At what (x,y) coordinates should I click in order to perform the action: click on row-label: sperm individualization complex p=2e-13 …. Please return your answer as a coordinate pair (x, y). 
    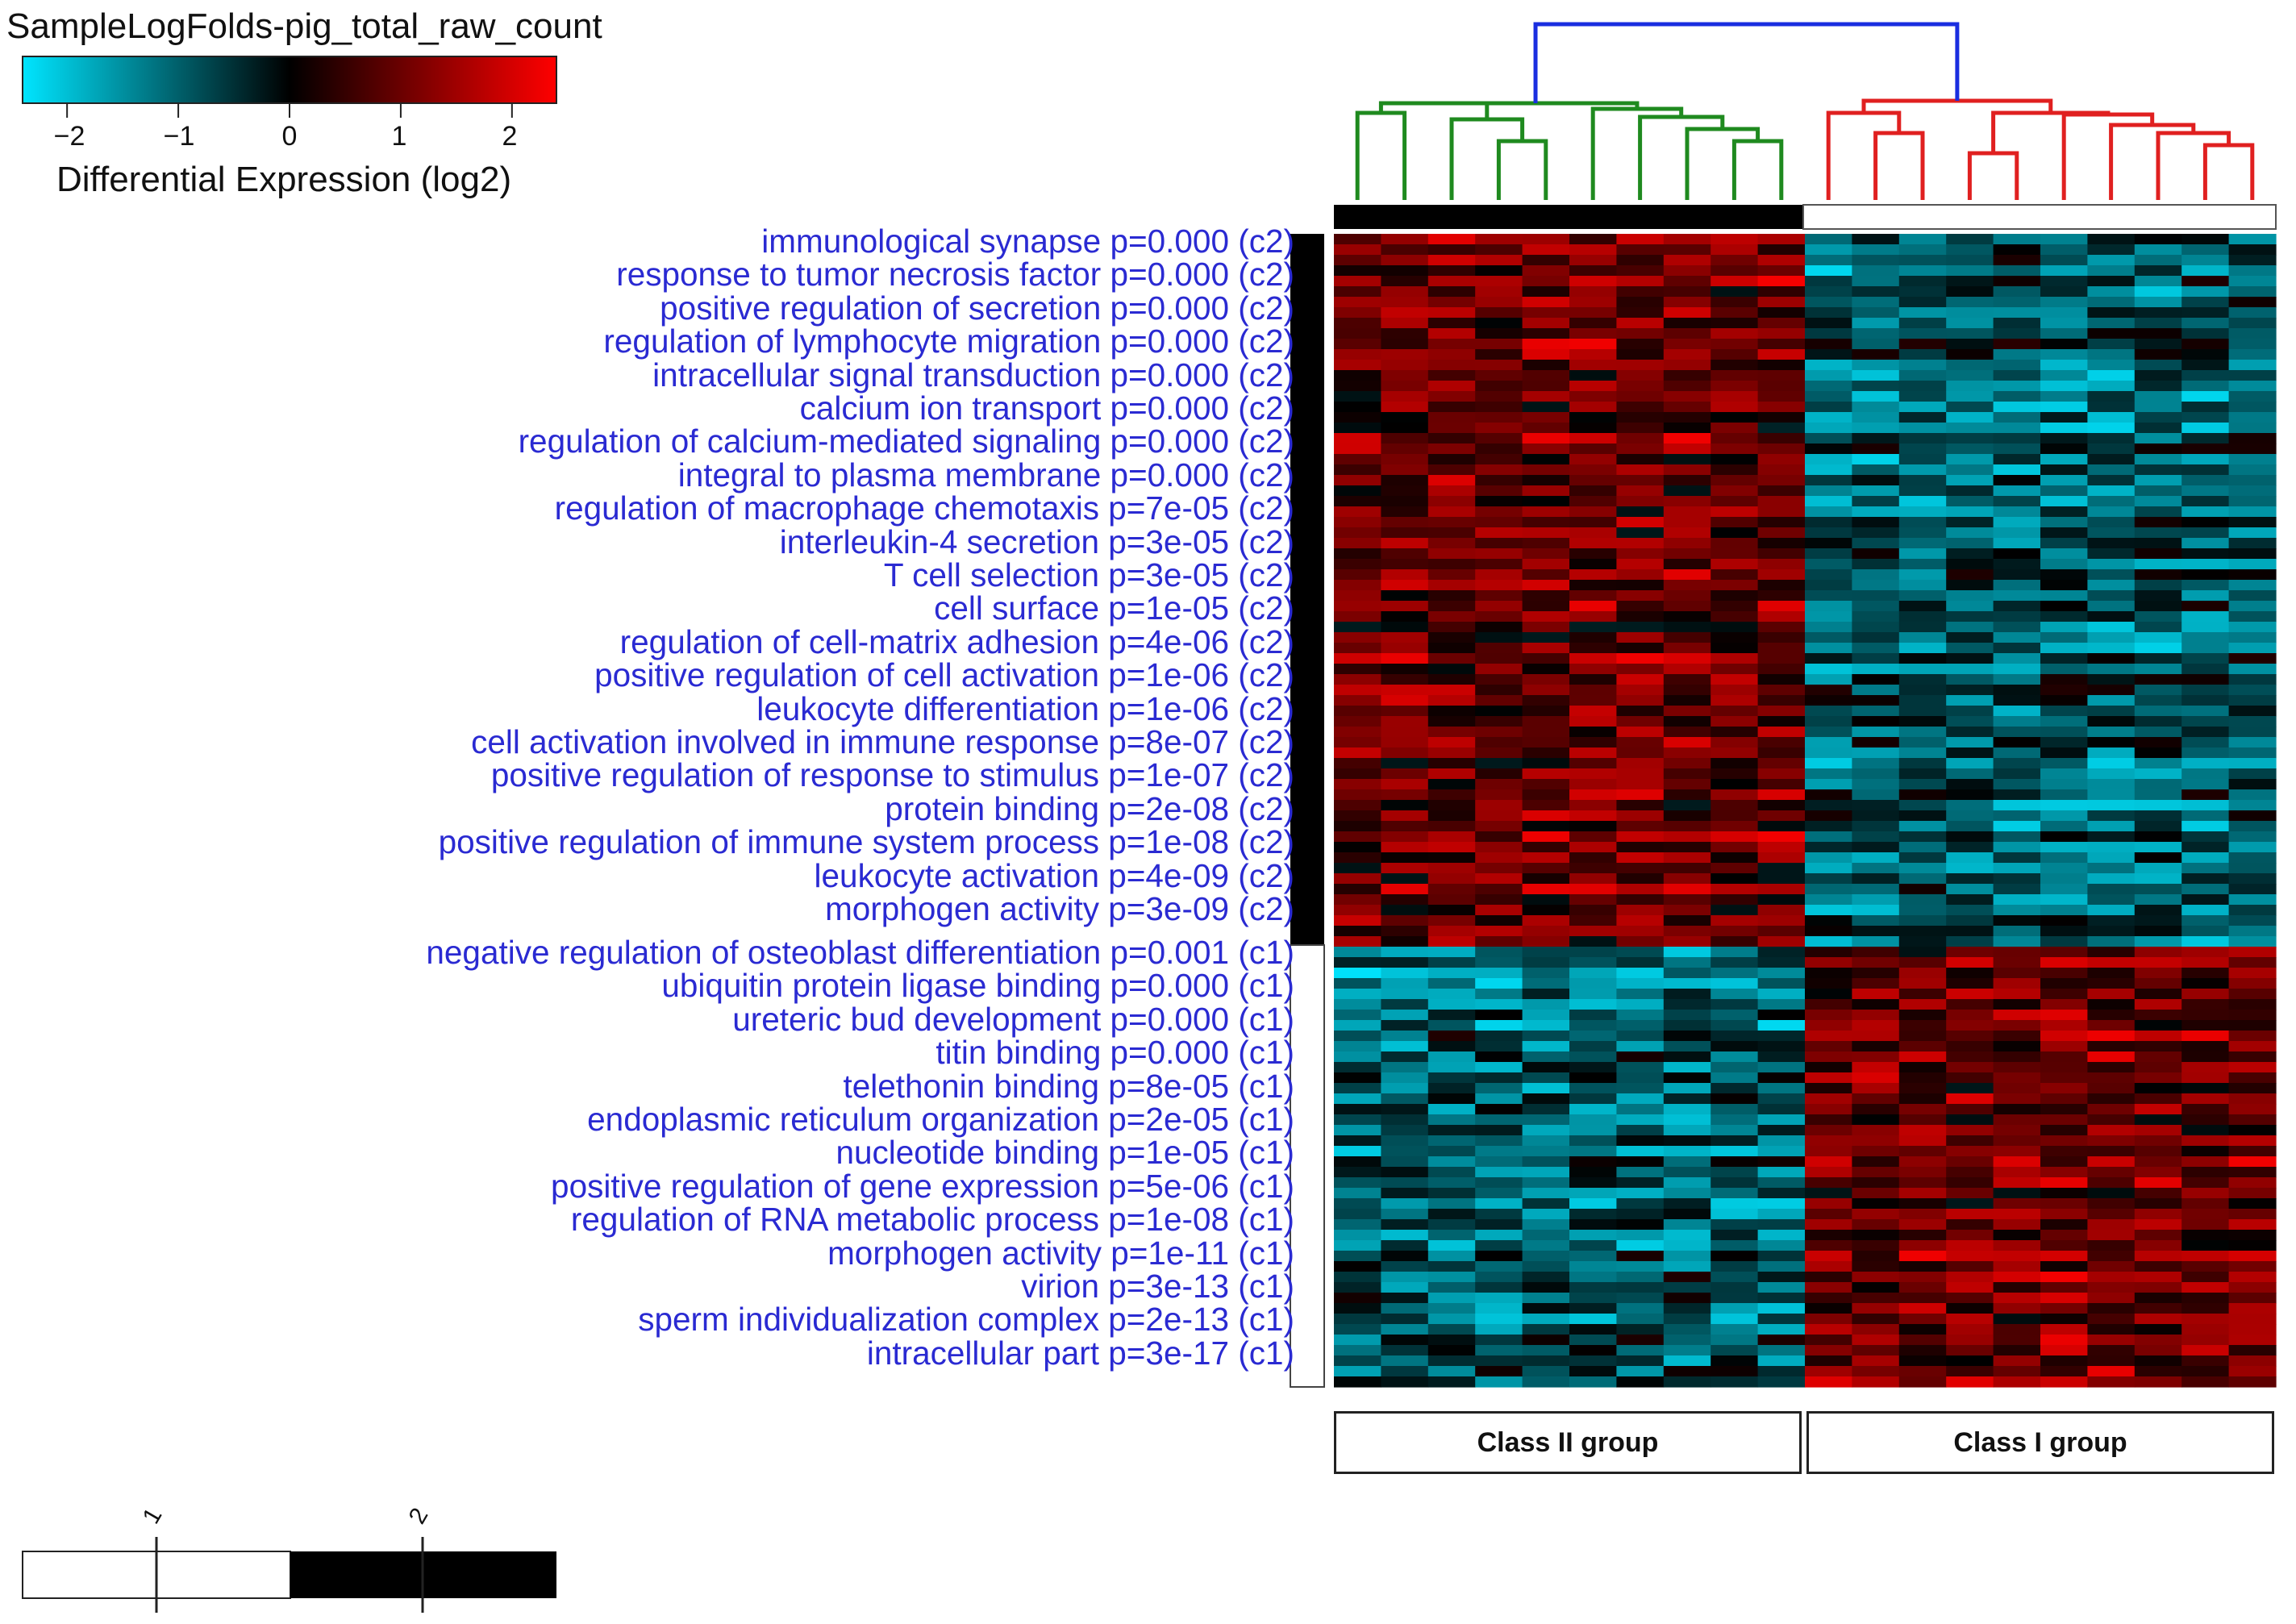
    Looking at the image, I should click on (966, 1320).